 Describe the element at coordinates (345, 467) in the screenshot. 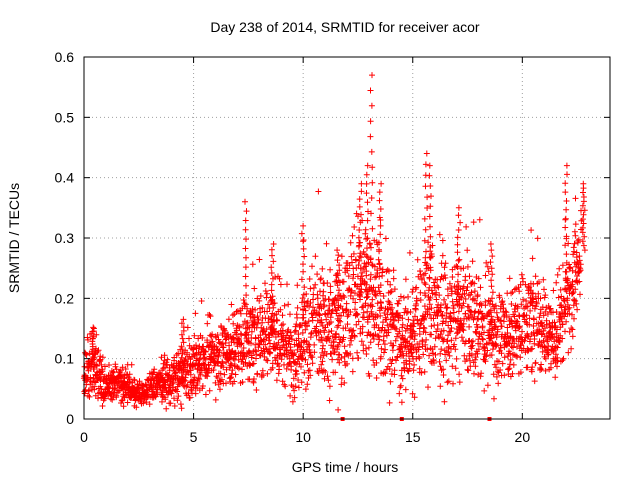

I see `x-axis-label: GPS time / hours` at that location.